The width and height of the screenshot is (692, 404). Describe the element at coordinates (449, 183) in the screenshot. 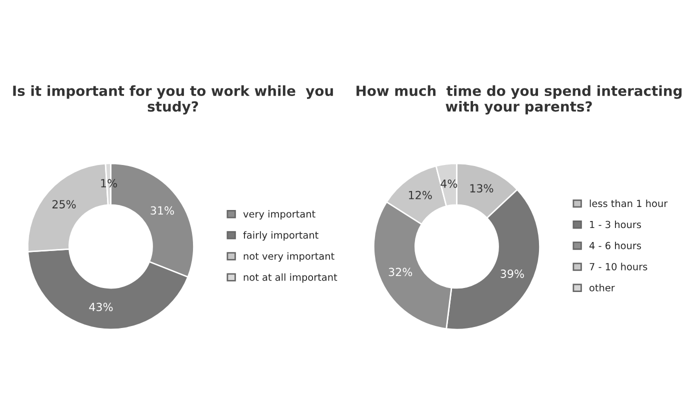

I see `data-label: 4%` at that location.